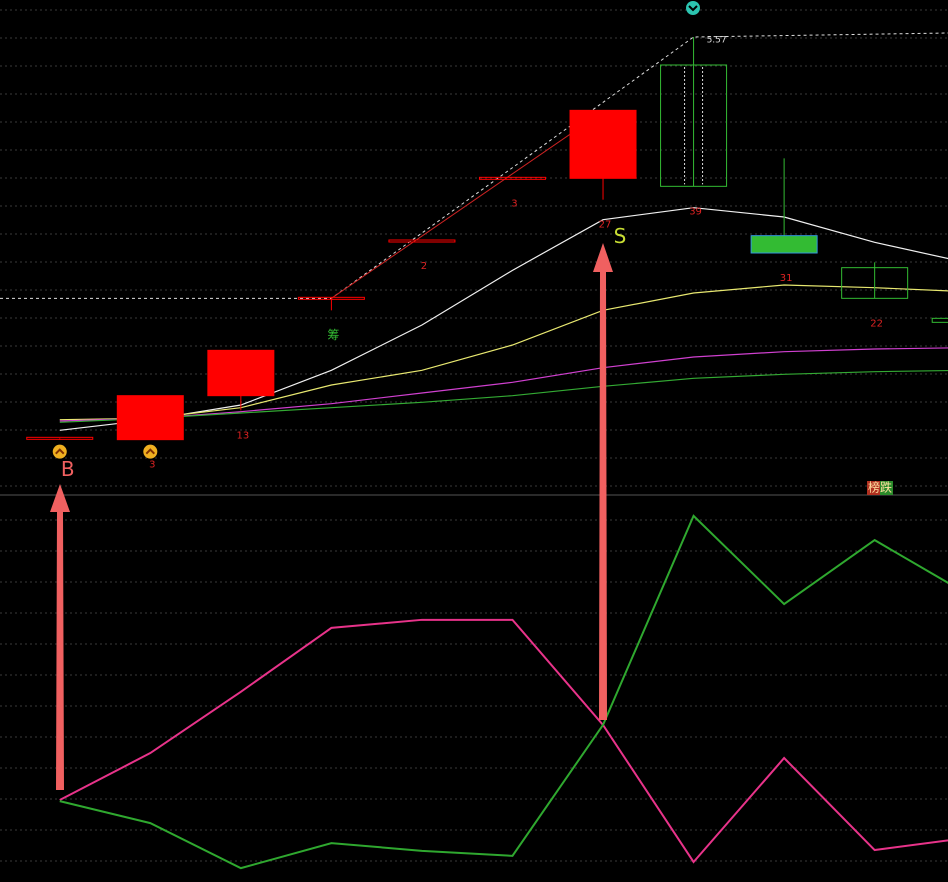 This screenshot has width=948, height=882. I want to click on buy-arrow, so click(60, 637).